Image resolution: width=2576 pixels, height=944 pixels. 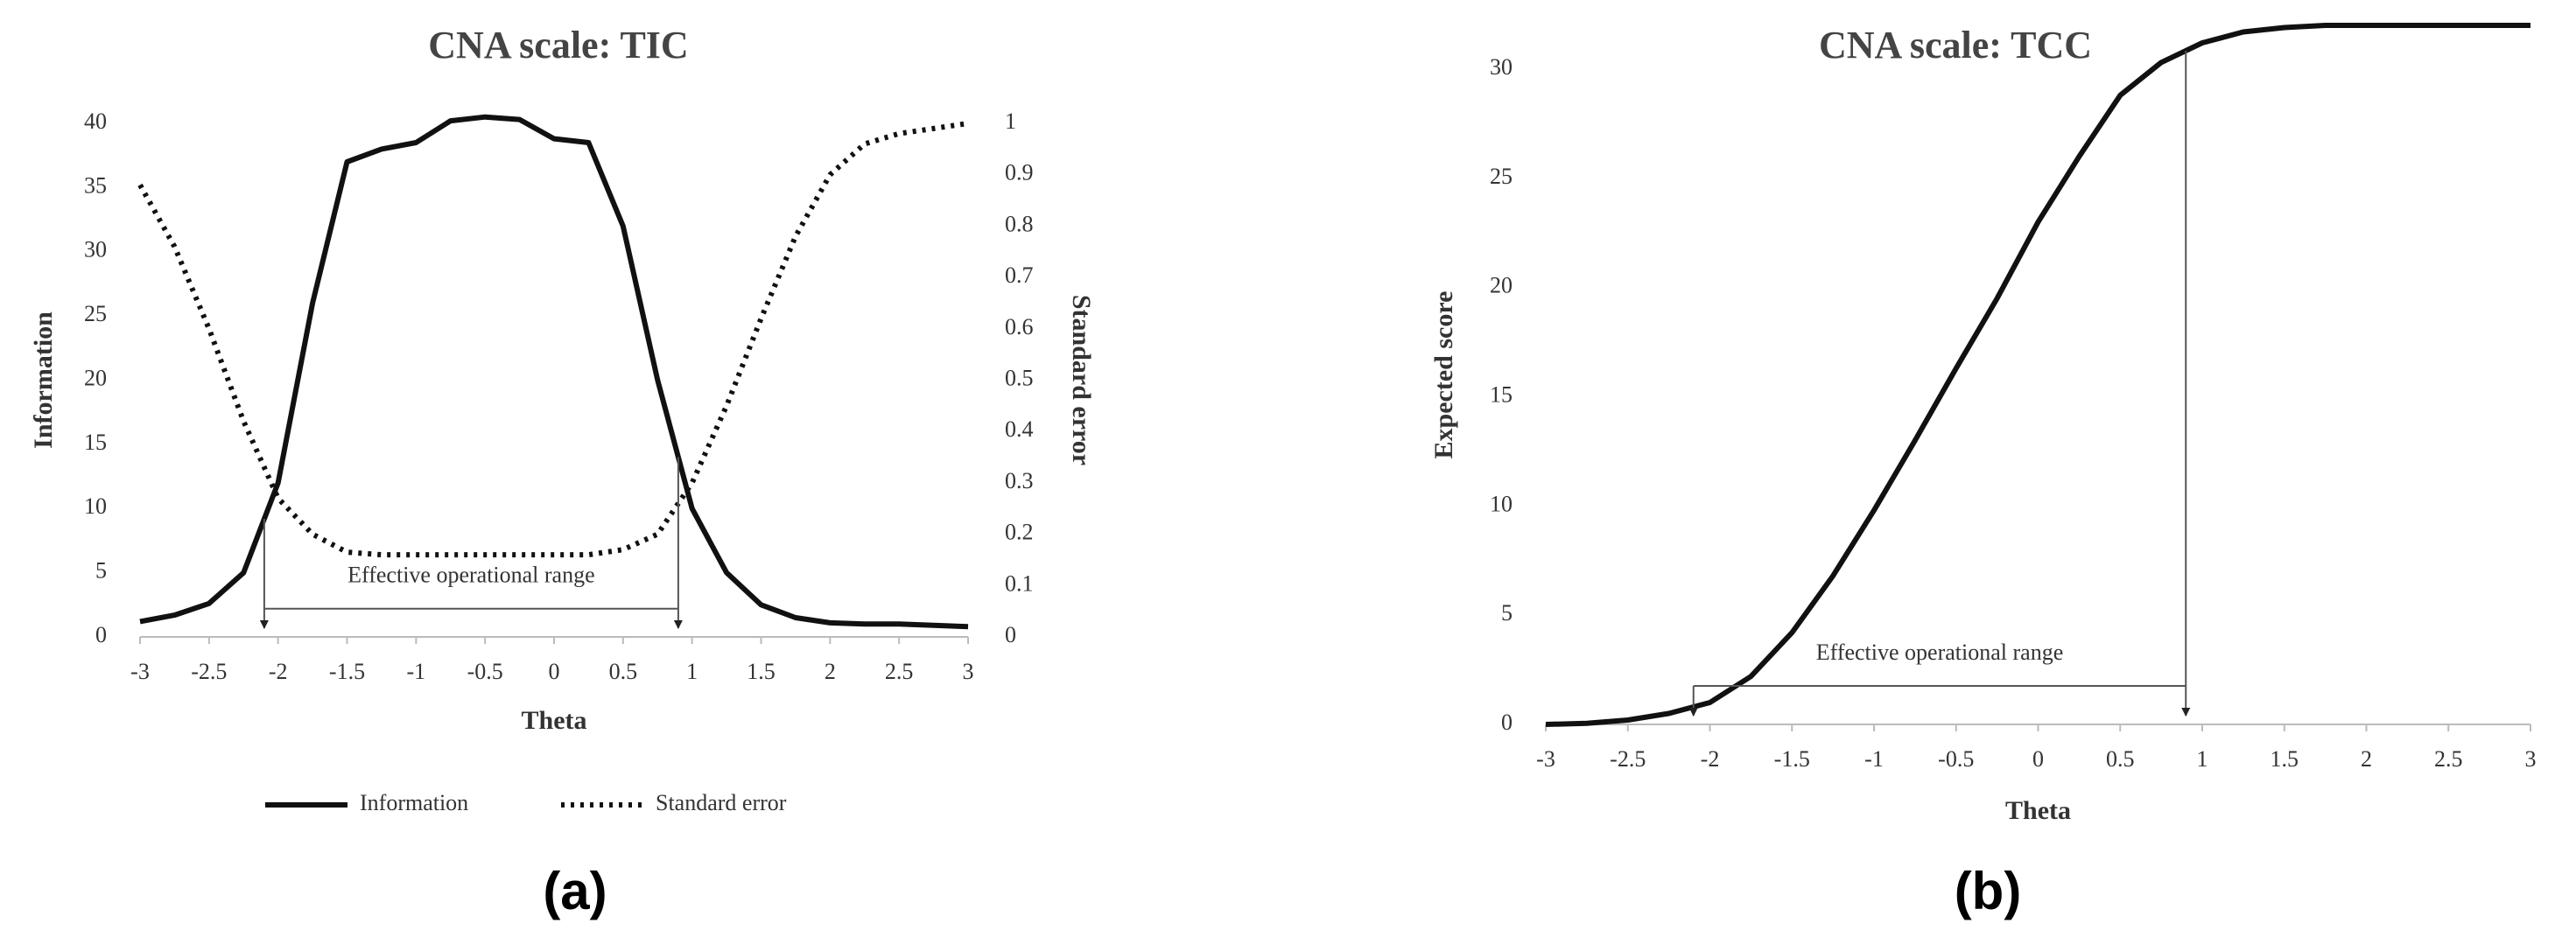 What do you see at coordinates (1020, 583) in the screenshot?
I see `y2-tick-label: 0.1` at bounding box center [1020, 583].